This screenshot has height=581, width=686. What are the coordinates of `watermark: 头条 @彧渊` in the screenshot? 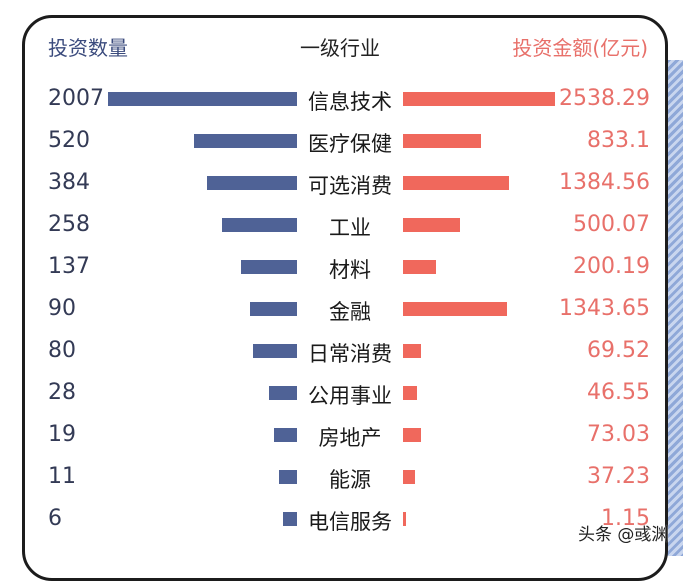 It's located at (623, 535).